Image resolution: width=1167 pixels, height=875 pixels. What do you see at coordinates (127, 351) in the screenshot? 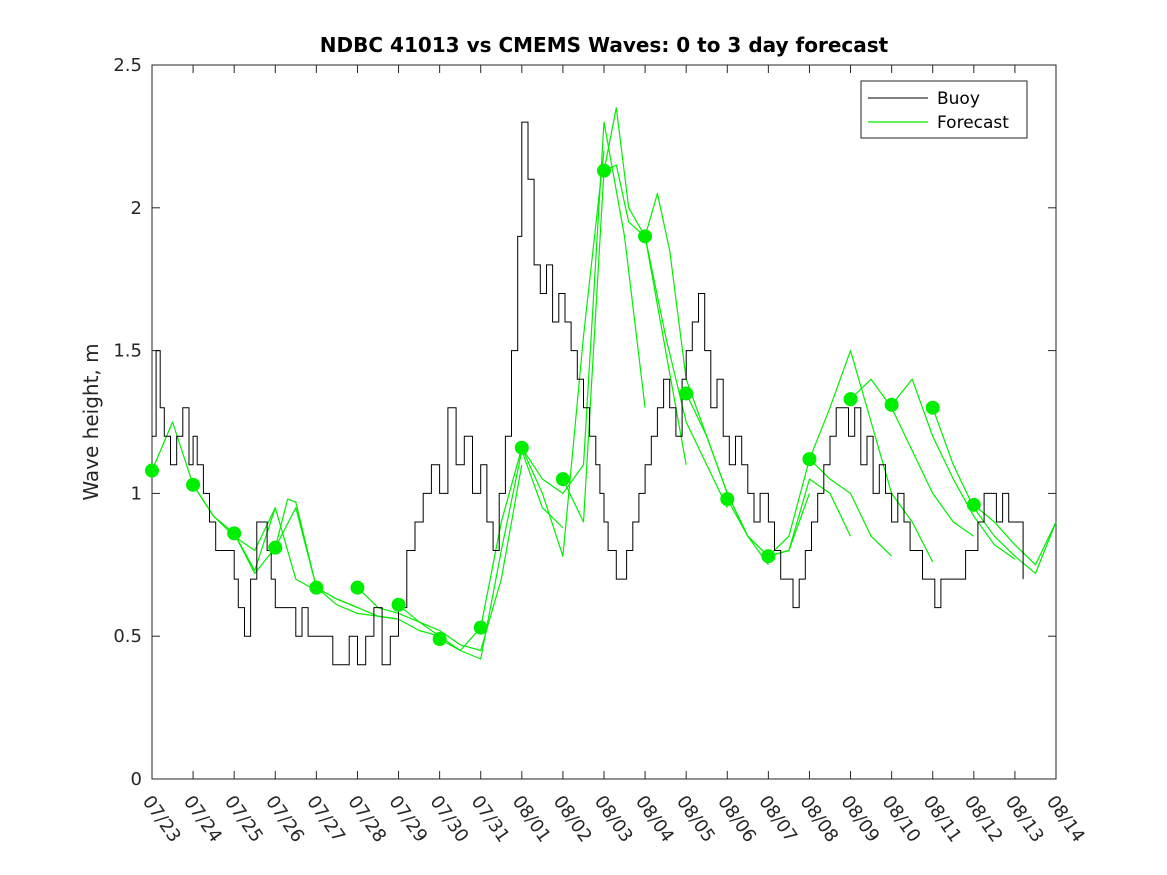
I see `y-tick-label: 1.5` at bounding box center [127, 351].